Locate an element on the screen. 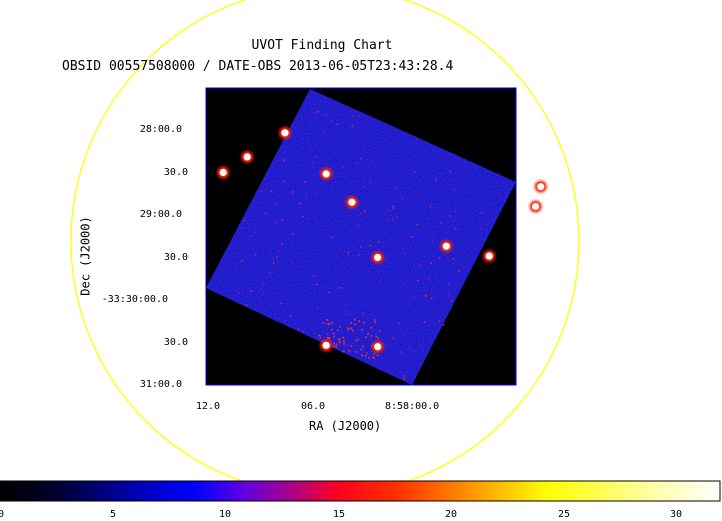 Image resolution: width=722 pixels, height=521 pixels. dec-tick: 31:00.0 is located at coordinates (160, 384).